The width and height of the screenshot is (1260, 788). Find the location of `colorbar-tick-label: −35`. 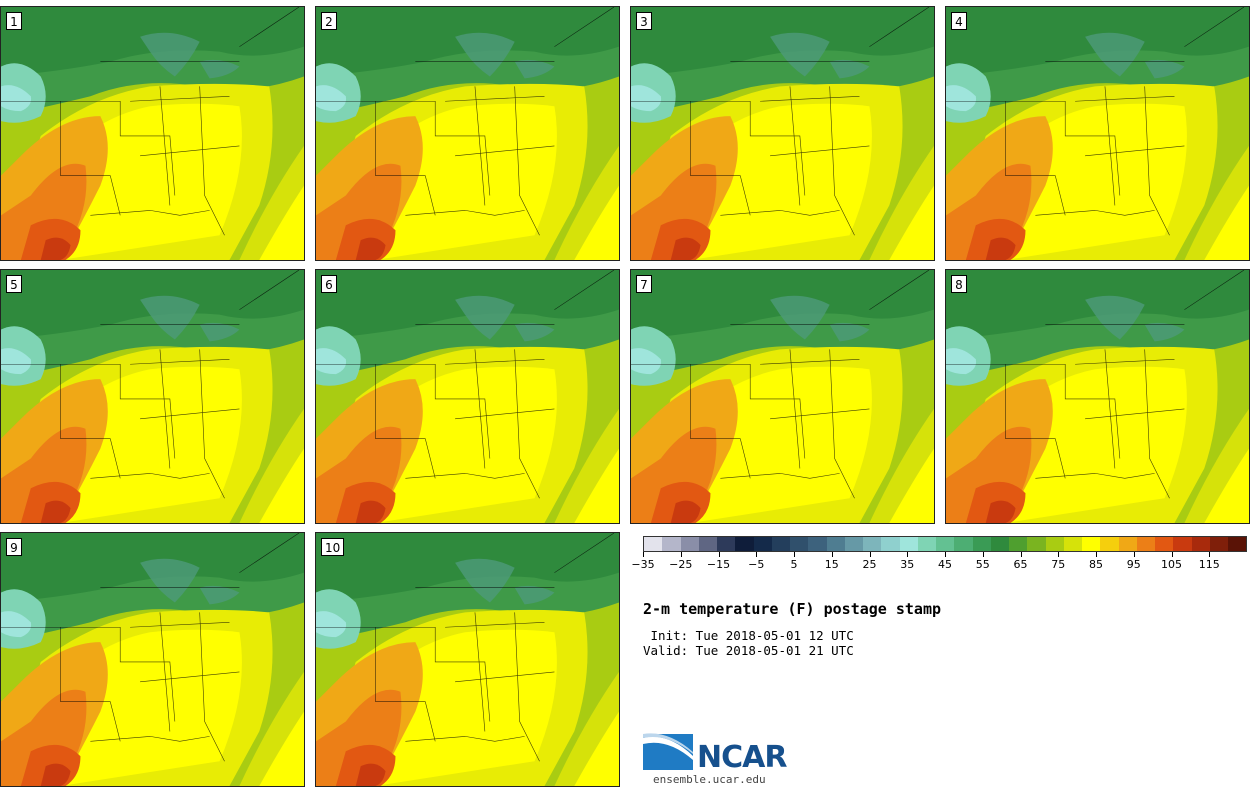

colorbar-tick-label: −35 is located at coordinates (643, 564).